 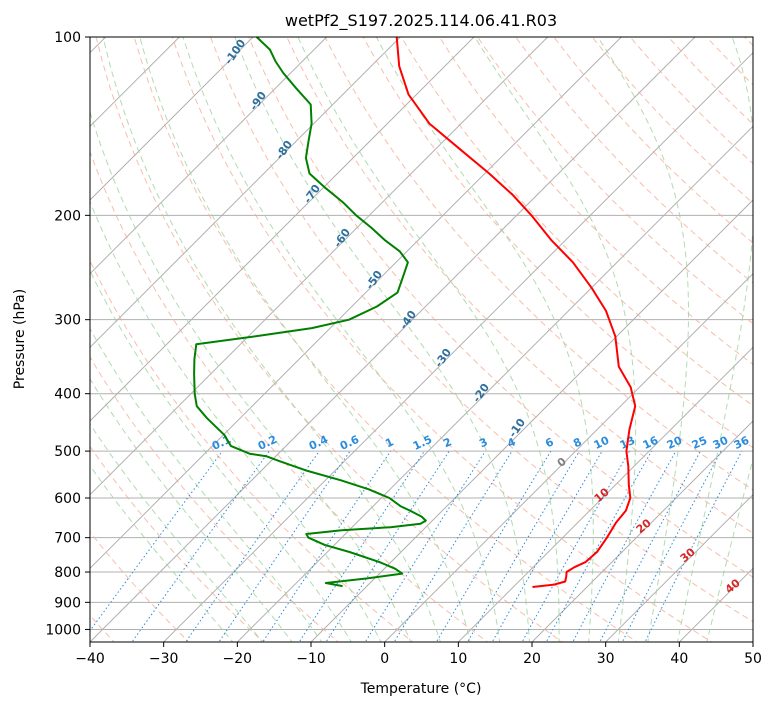 I want to click on mixing-ratio-label: 36, so click(x=742, y=443).